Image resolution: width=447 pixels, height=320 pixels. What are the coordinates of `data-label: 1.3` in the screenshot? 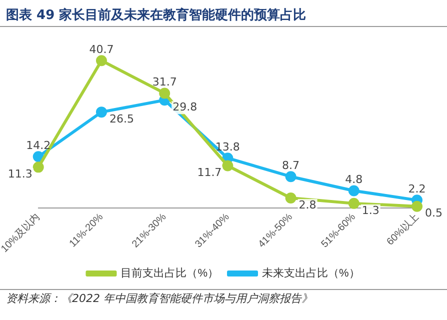 It's located at (371, 210).